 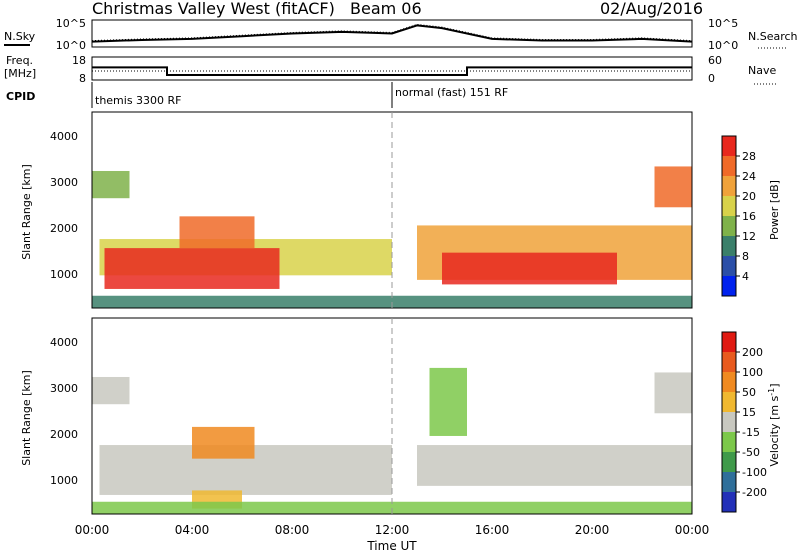 I want to click on freq-line, so click(x=392, y=71).